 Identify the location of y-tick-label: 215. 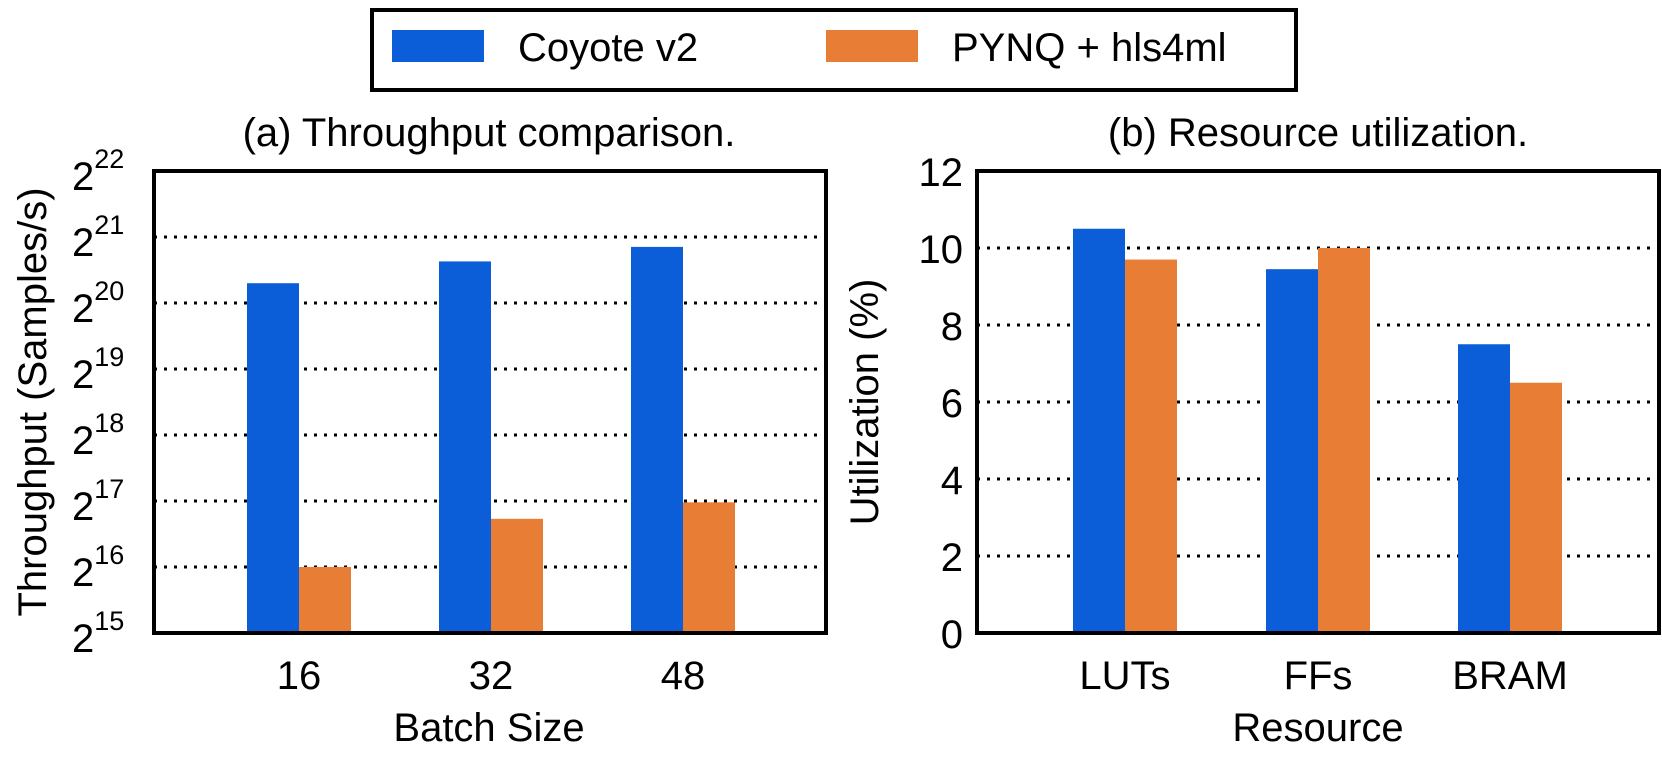
(98, 633).